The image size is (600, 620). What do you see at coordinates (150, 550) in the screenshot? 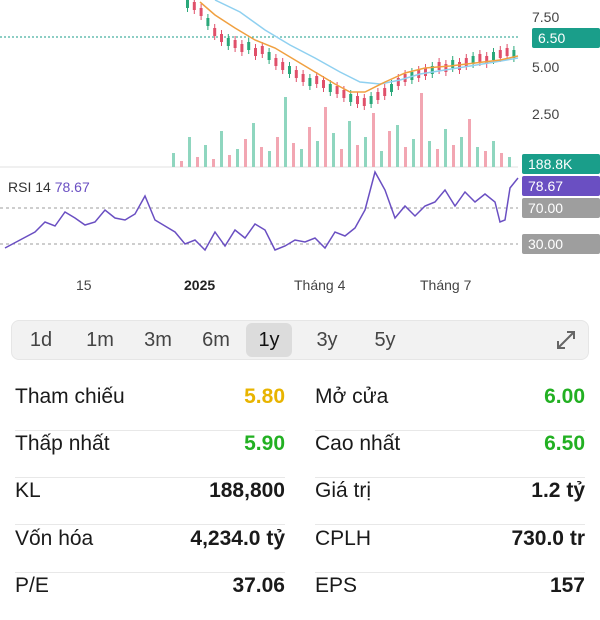
I see `stat-row: Vốn hóa 4,234.0 tỷ` at bounding box center [150, 550].